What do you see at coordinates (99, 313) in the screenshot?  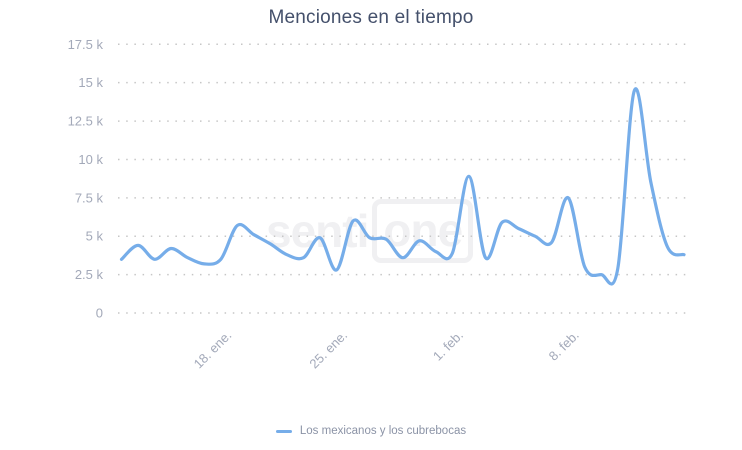 I see `y-axis-tick-label: 0` at bounding box center [99, 313].